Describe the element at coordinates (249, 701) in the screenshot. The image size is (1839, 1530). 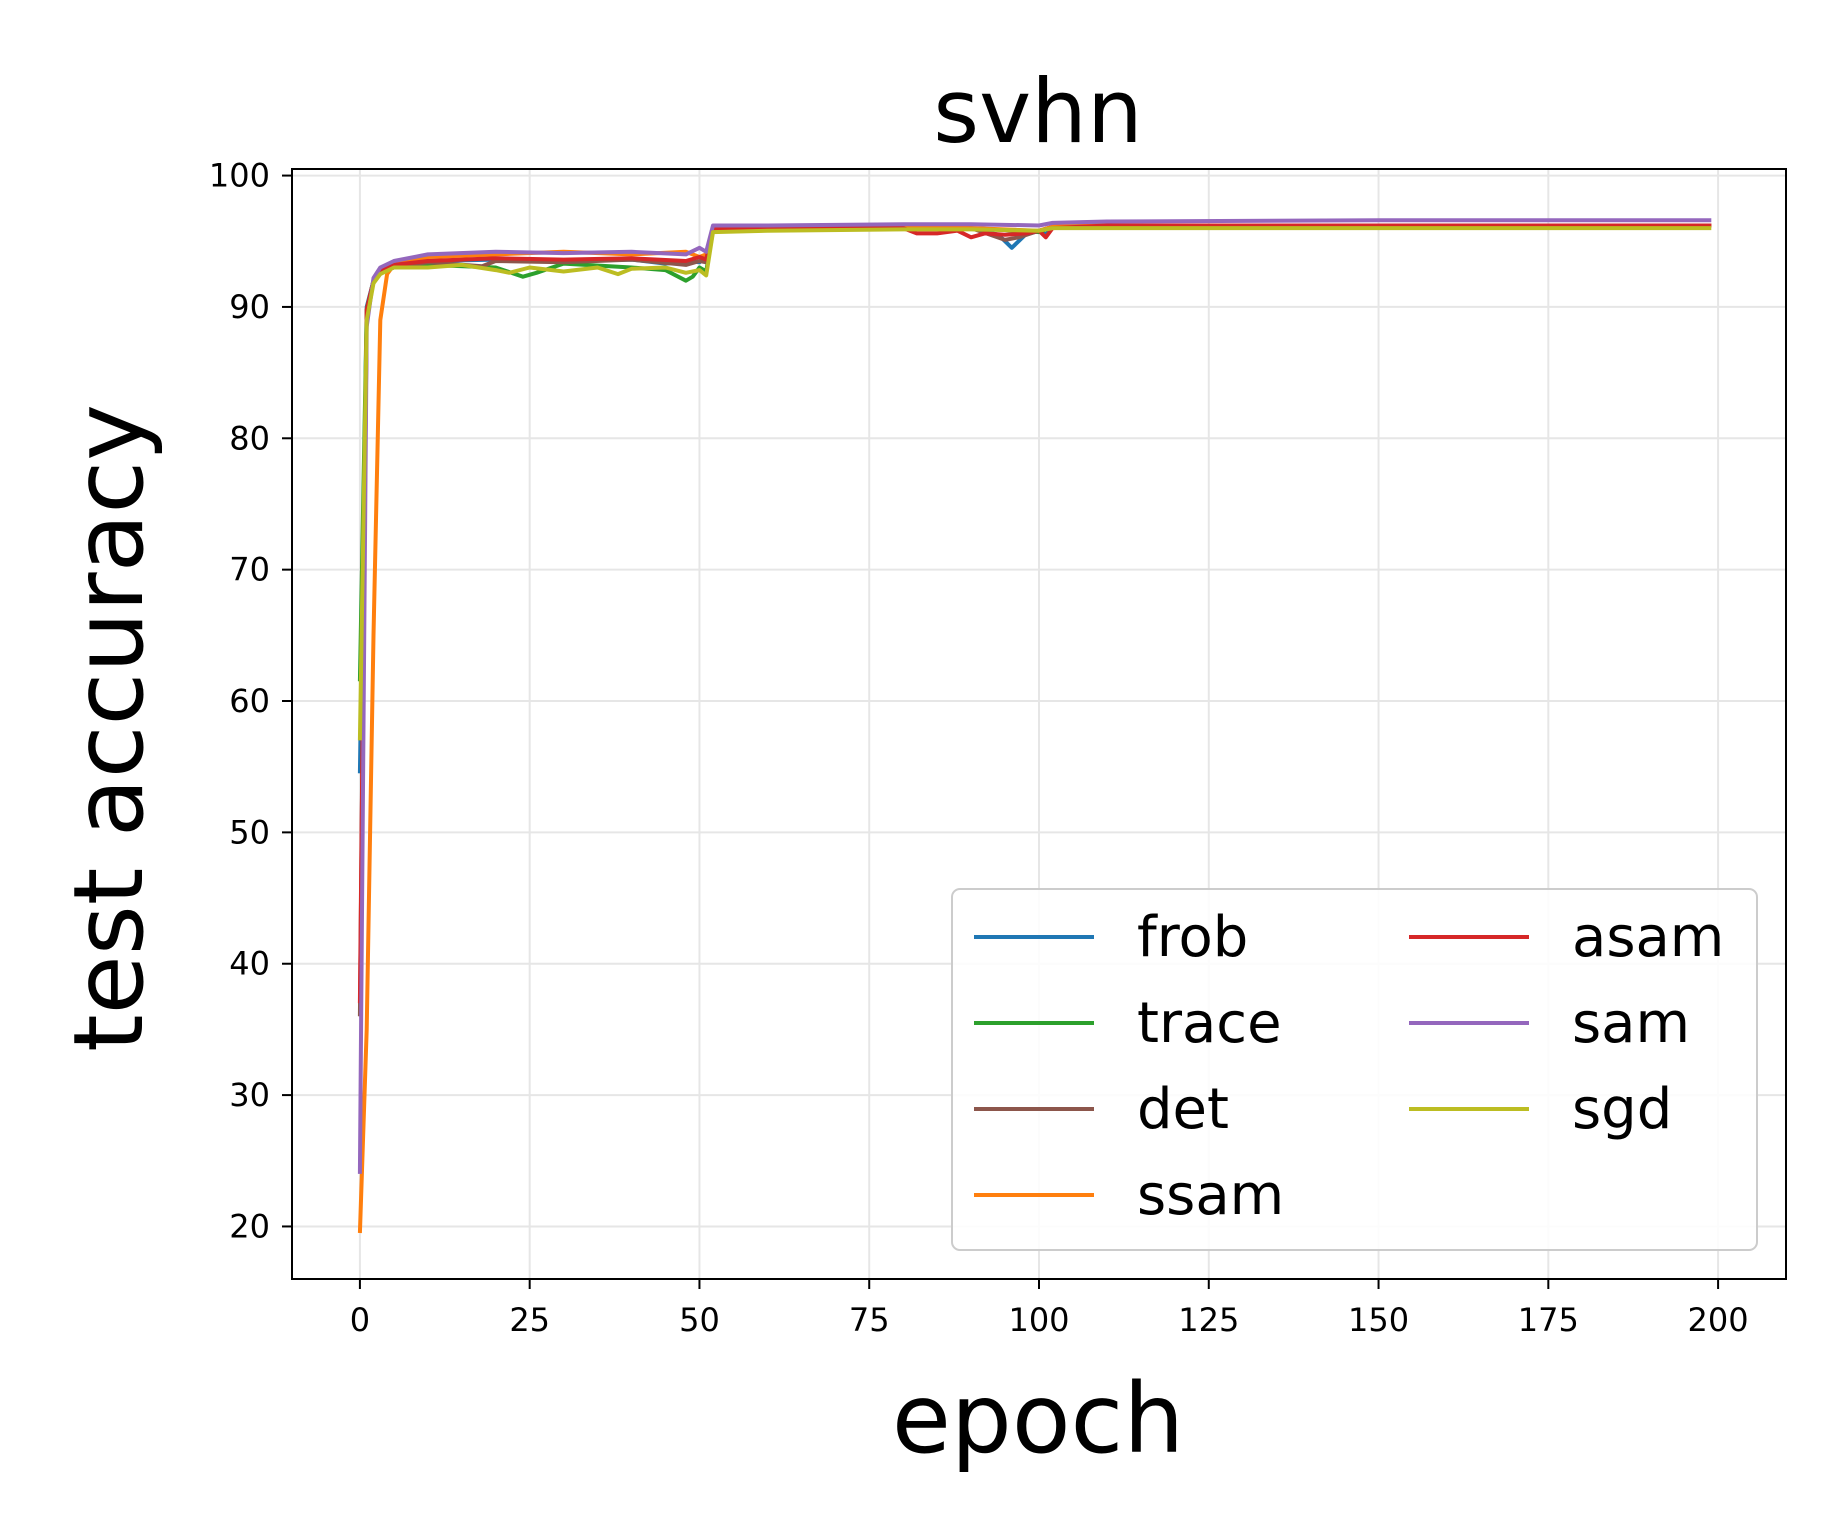
I see `y-tick-label: 60` at that location.